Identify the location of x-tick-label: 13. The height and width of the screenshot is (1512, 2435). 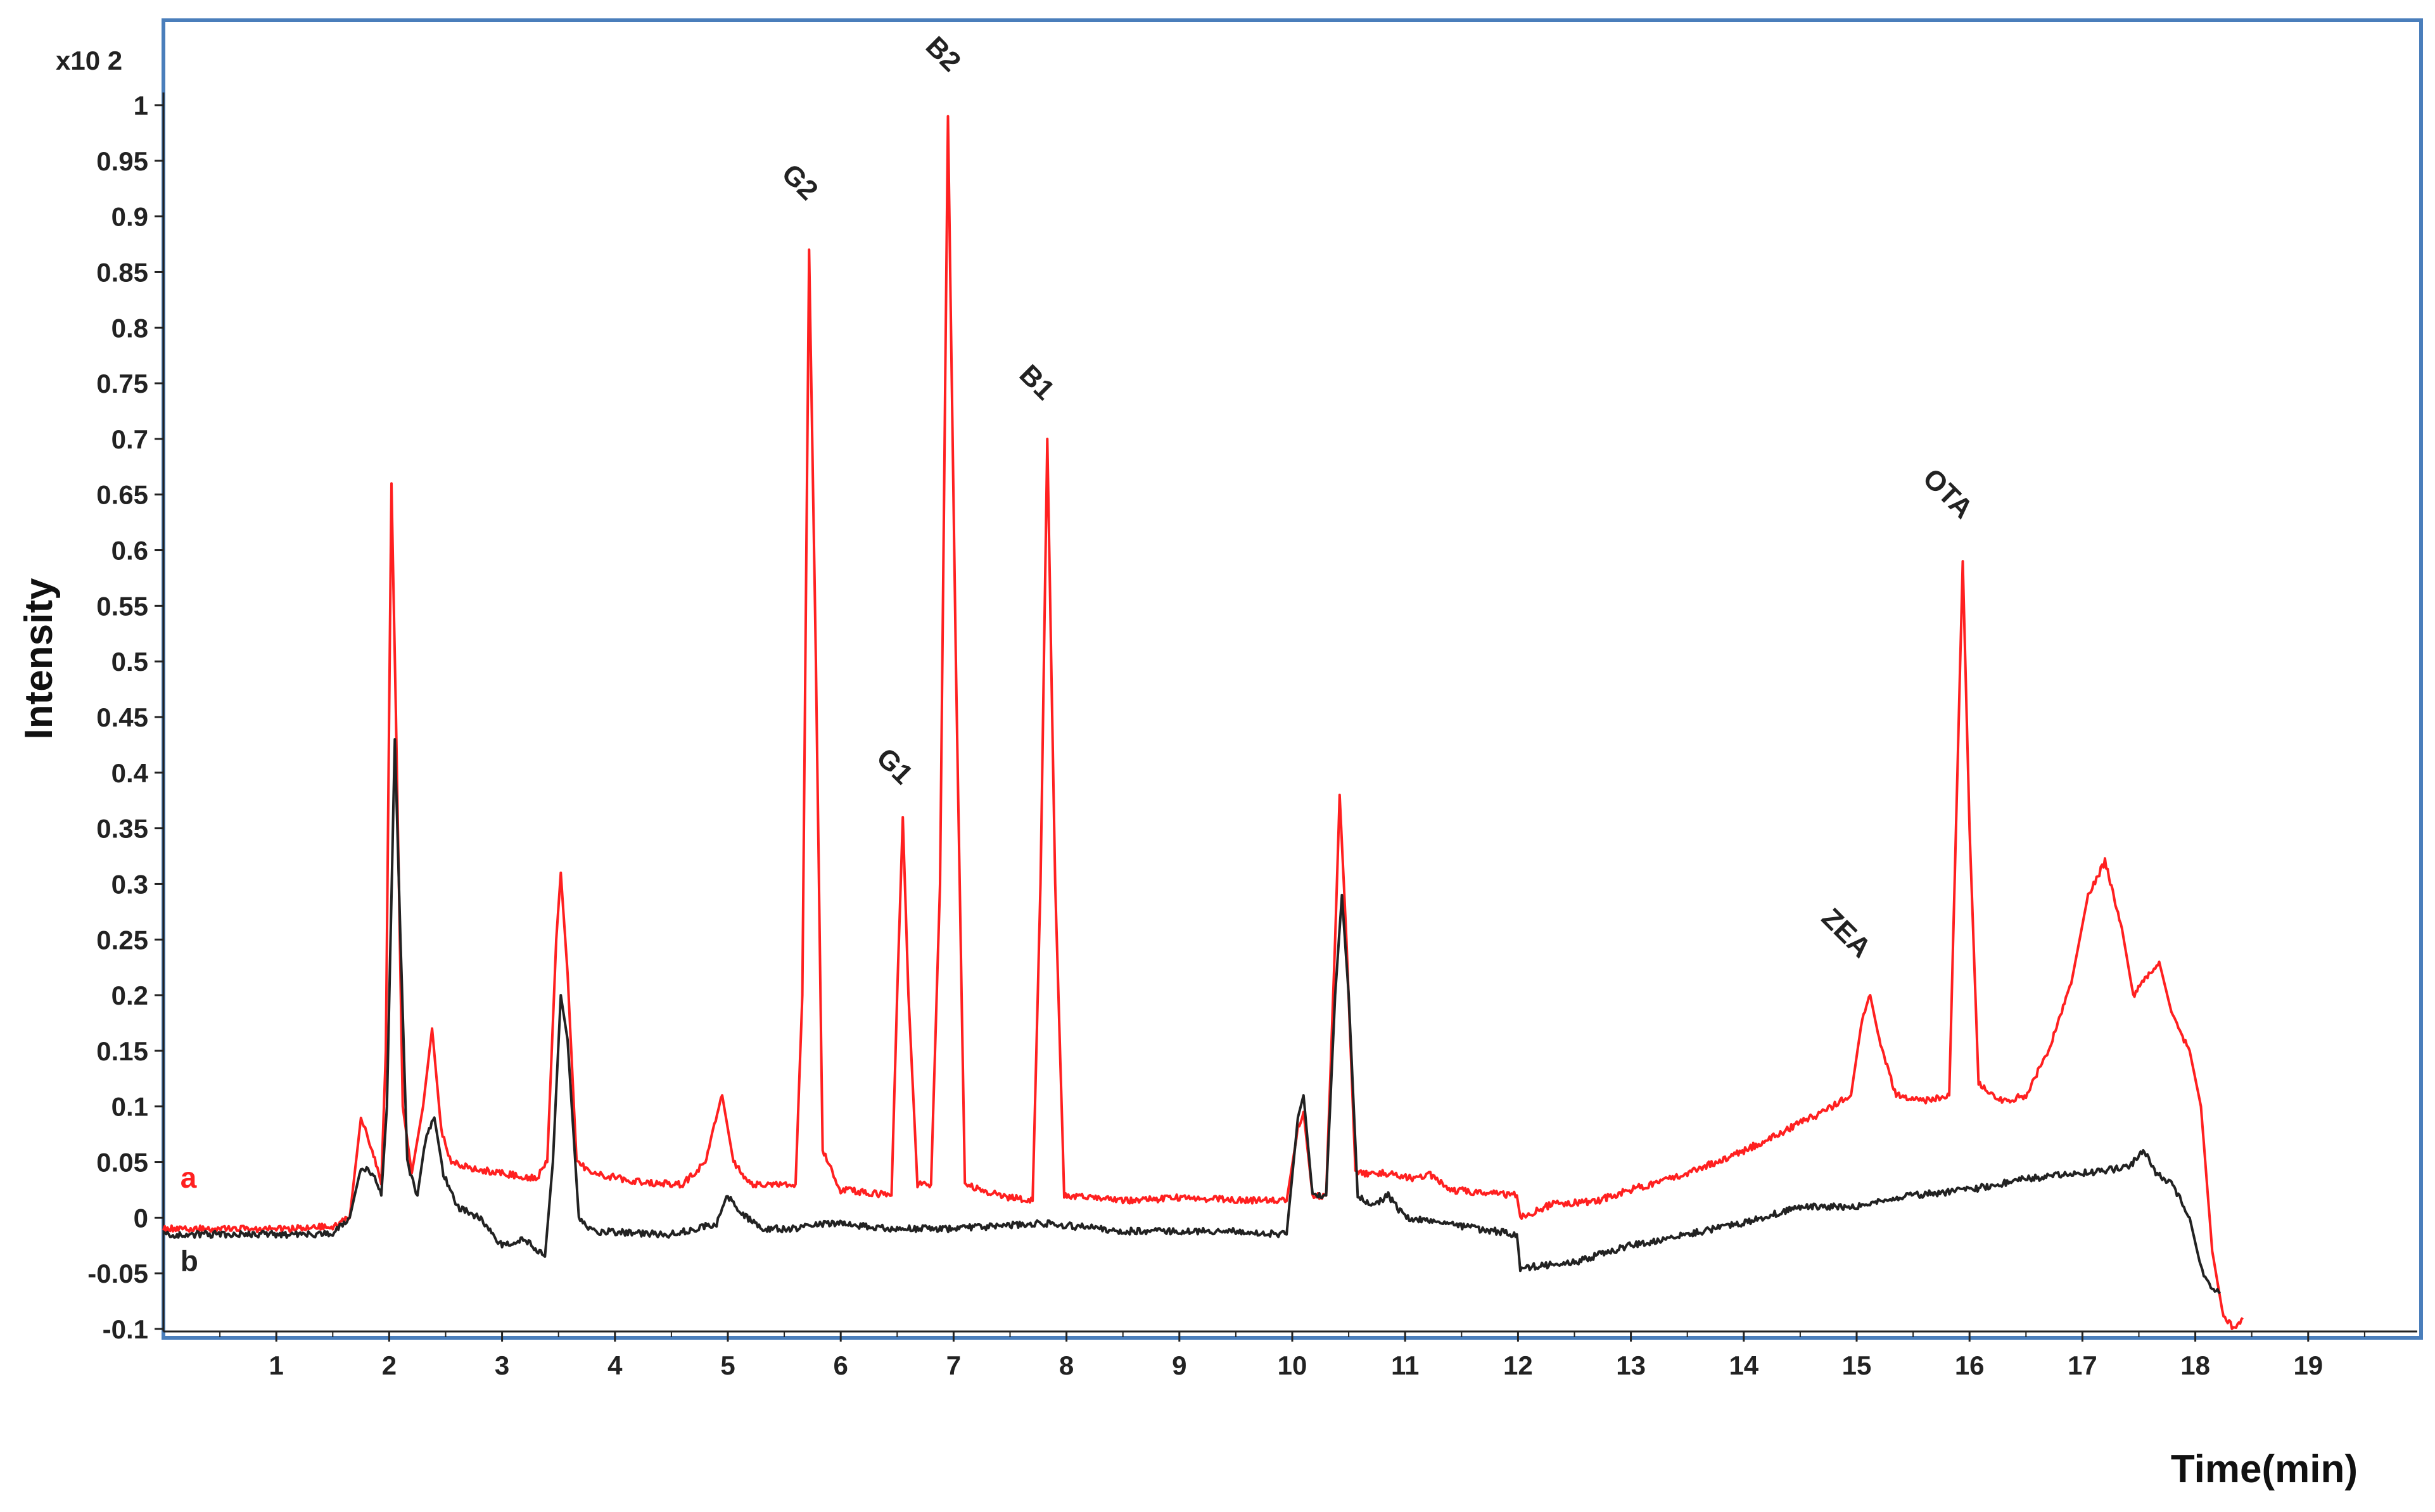
(1631, 1365).